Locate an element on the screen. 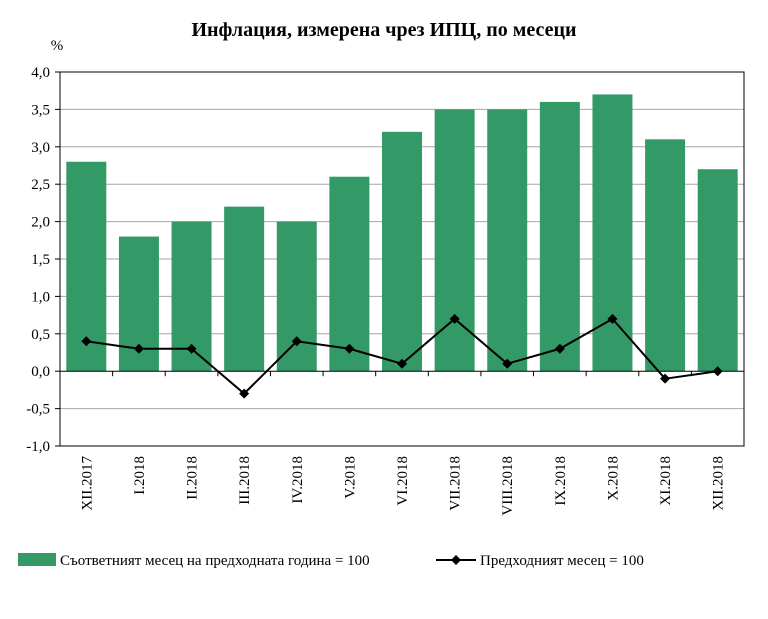  y-tick-label: 2,0 is located at coordinates (40, 223).